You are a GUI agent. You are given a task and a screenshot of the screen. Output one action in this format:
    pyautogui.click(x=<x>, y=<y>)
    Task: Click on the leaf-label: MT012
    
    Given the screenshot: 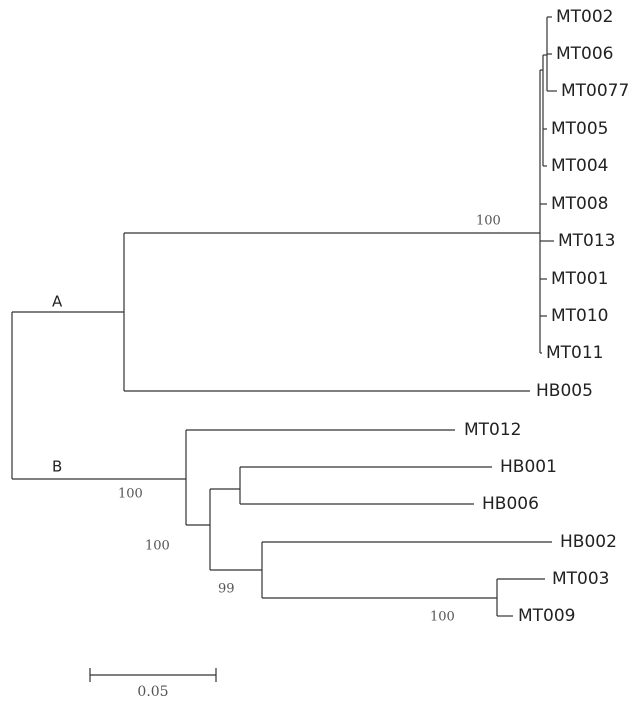 What is the action you would take?
    pyautogui.click(x=493, y=430)
    